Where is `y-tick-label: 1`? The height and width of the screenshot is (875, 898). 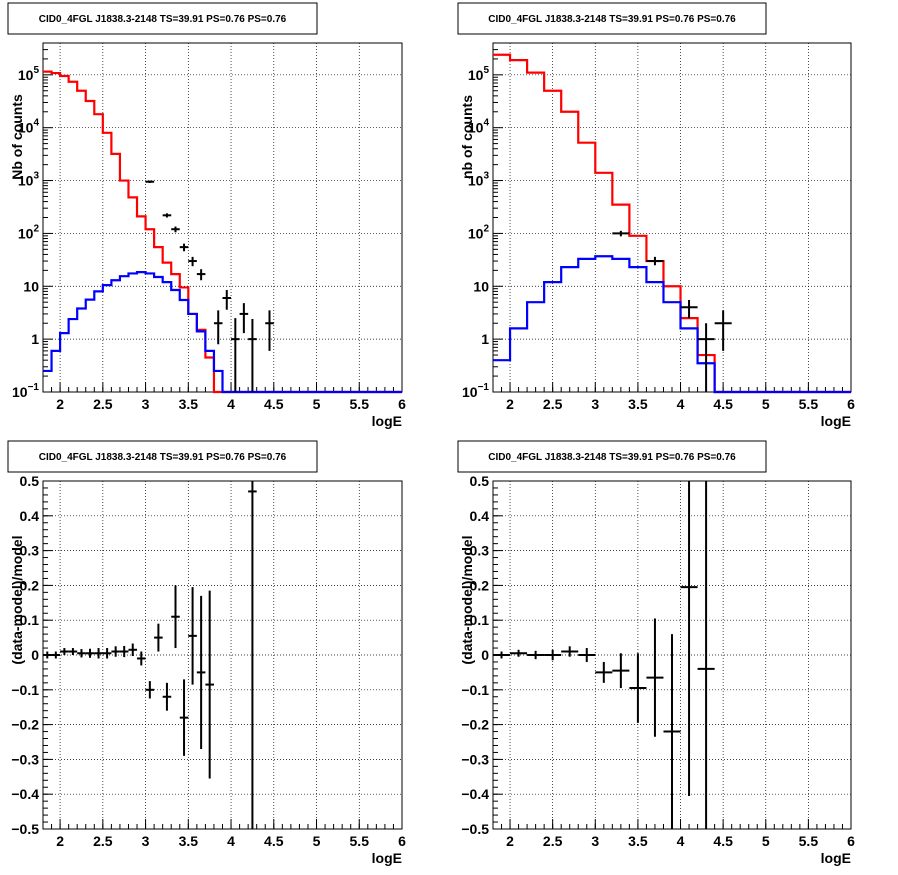
y-tick-label: 1 is located at coordinates (485, 339).